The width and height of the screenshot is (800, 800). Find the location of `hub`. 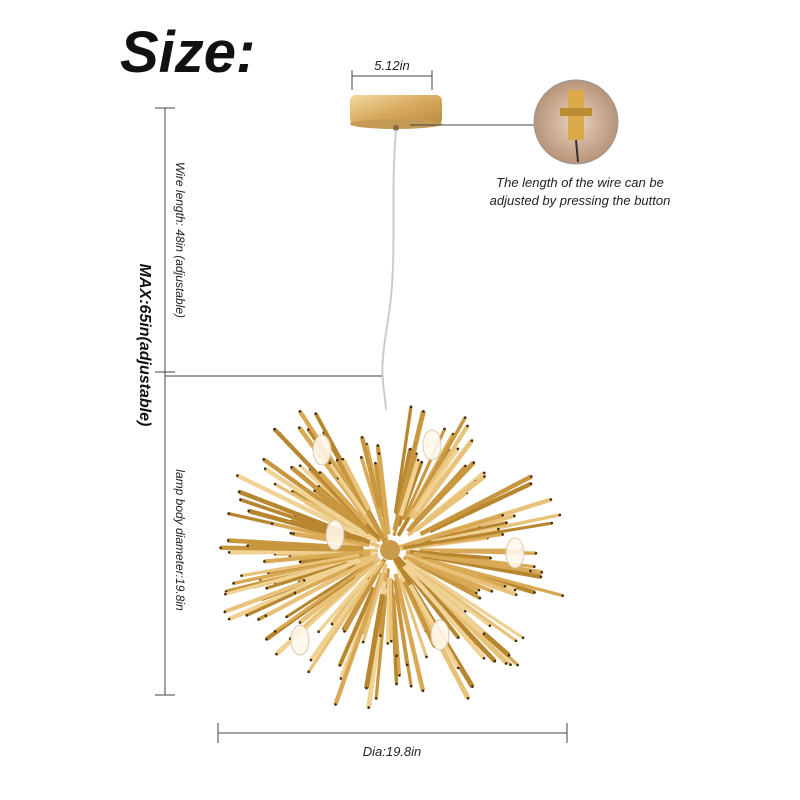

hub is located at coordinates (390, 550).